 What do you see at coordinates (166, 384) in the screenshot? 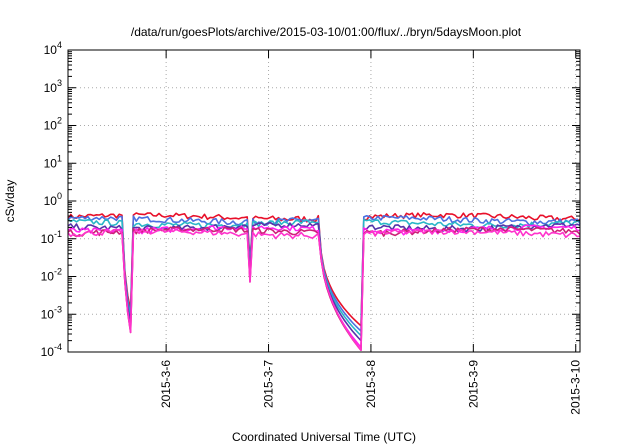
I see `x-tick-label: 2015-3-6` at bounding box center [166, 384].